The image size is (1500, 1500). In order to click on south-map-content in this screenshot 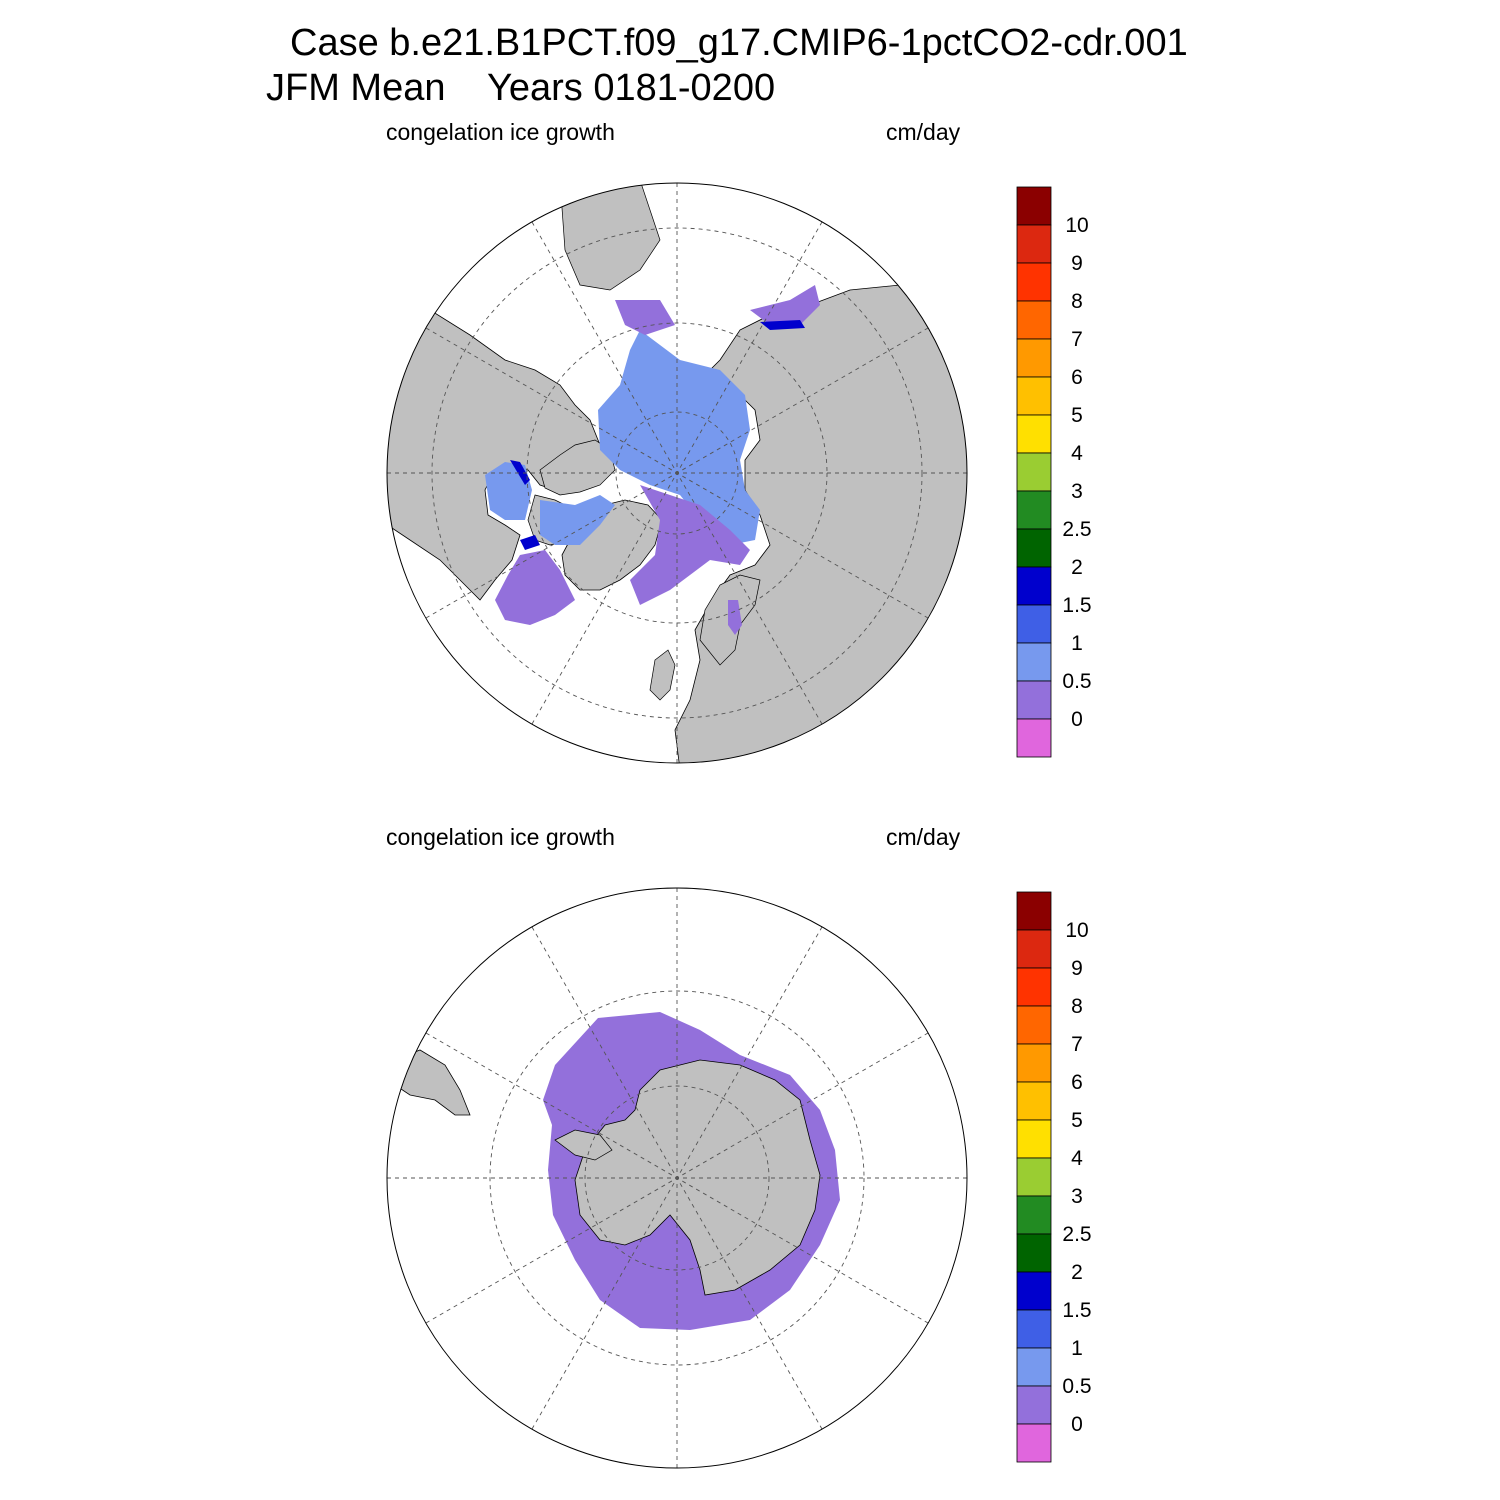, I will do `click(677, 1178)`.